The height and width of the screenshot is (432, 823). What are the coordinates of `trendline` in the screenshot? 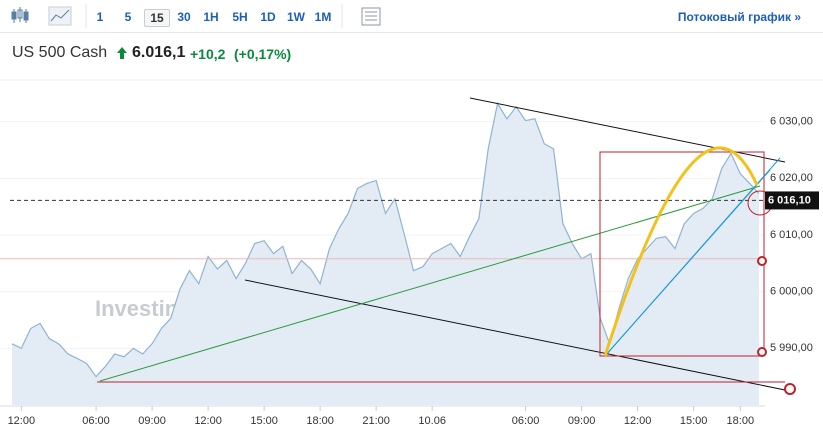 It's located at (687, 263).